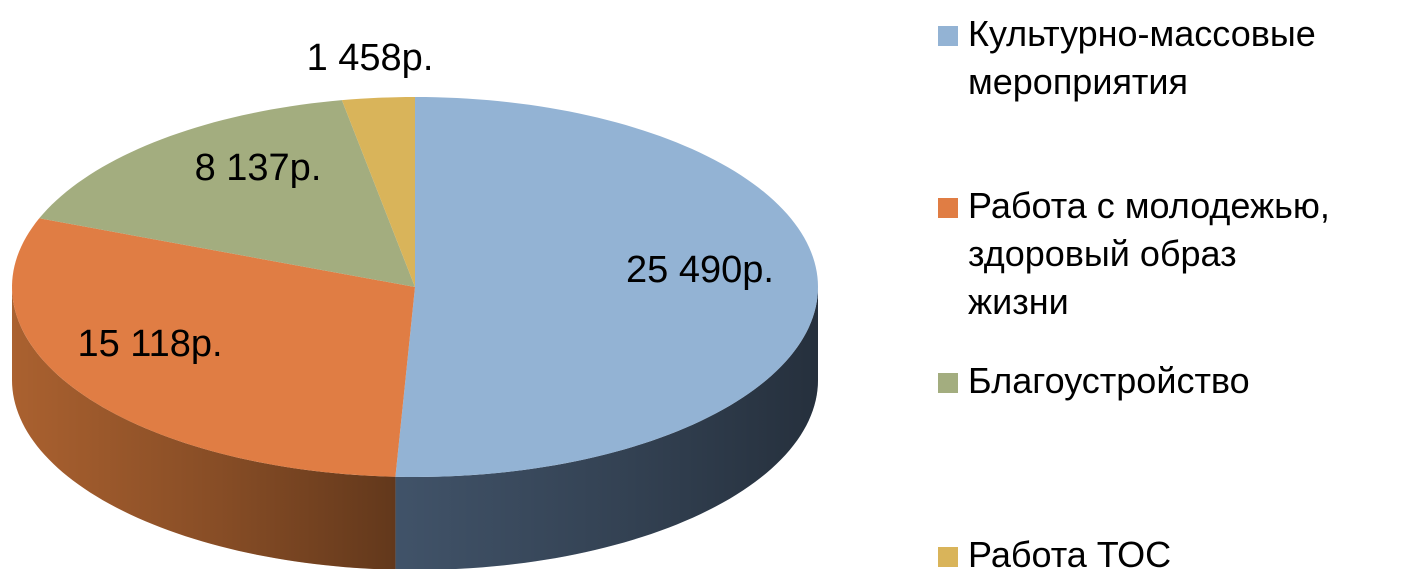  What do you see at coordinates (1109, 380) in the screenshot?
I see `legend-label-landscaping: Благоустройство` at bounding box center [1109, 380].